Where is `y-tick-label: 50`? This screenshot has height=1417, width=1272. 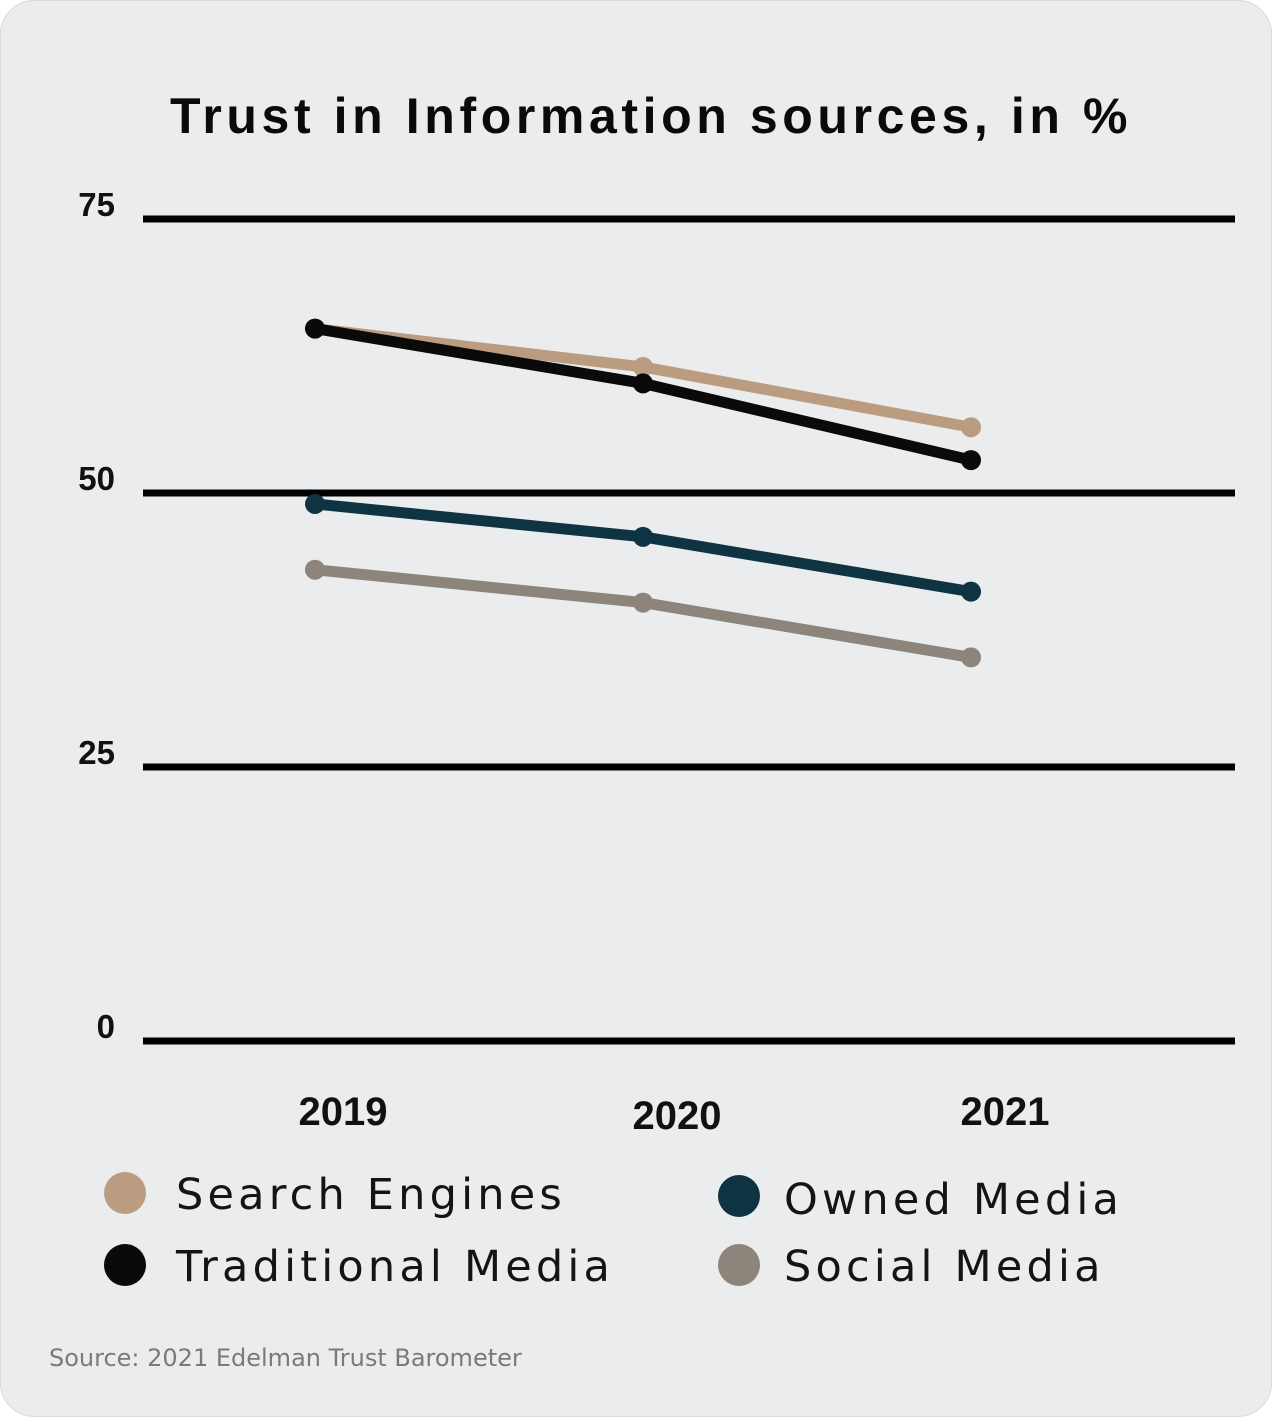
y-tick-label: 50 is located at coordinates (96, 478).